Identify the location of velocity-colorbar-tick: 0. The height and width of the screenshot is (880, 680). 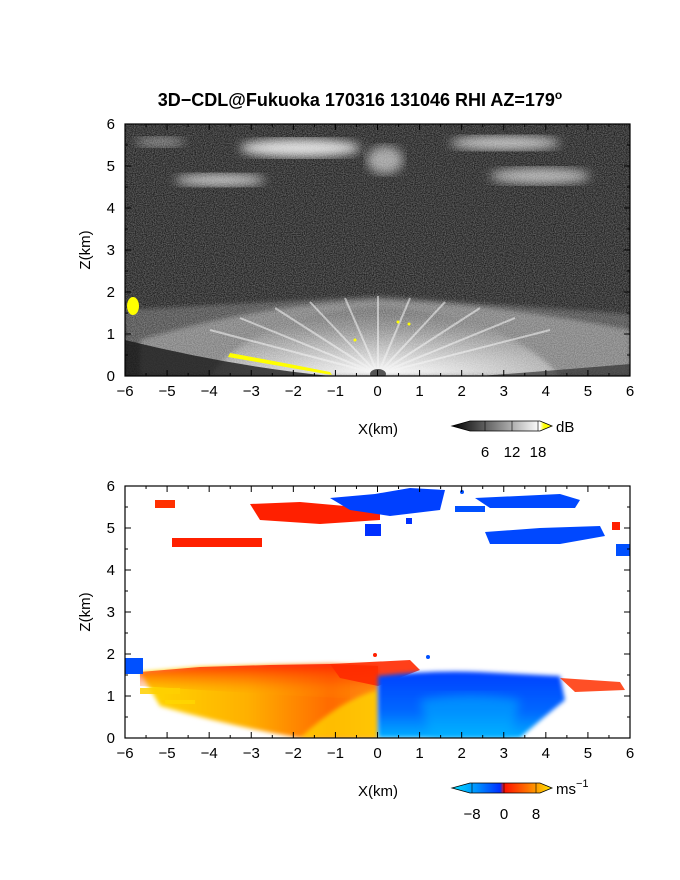
(504, 814).